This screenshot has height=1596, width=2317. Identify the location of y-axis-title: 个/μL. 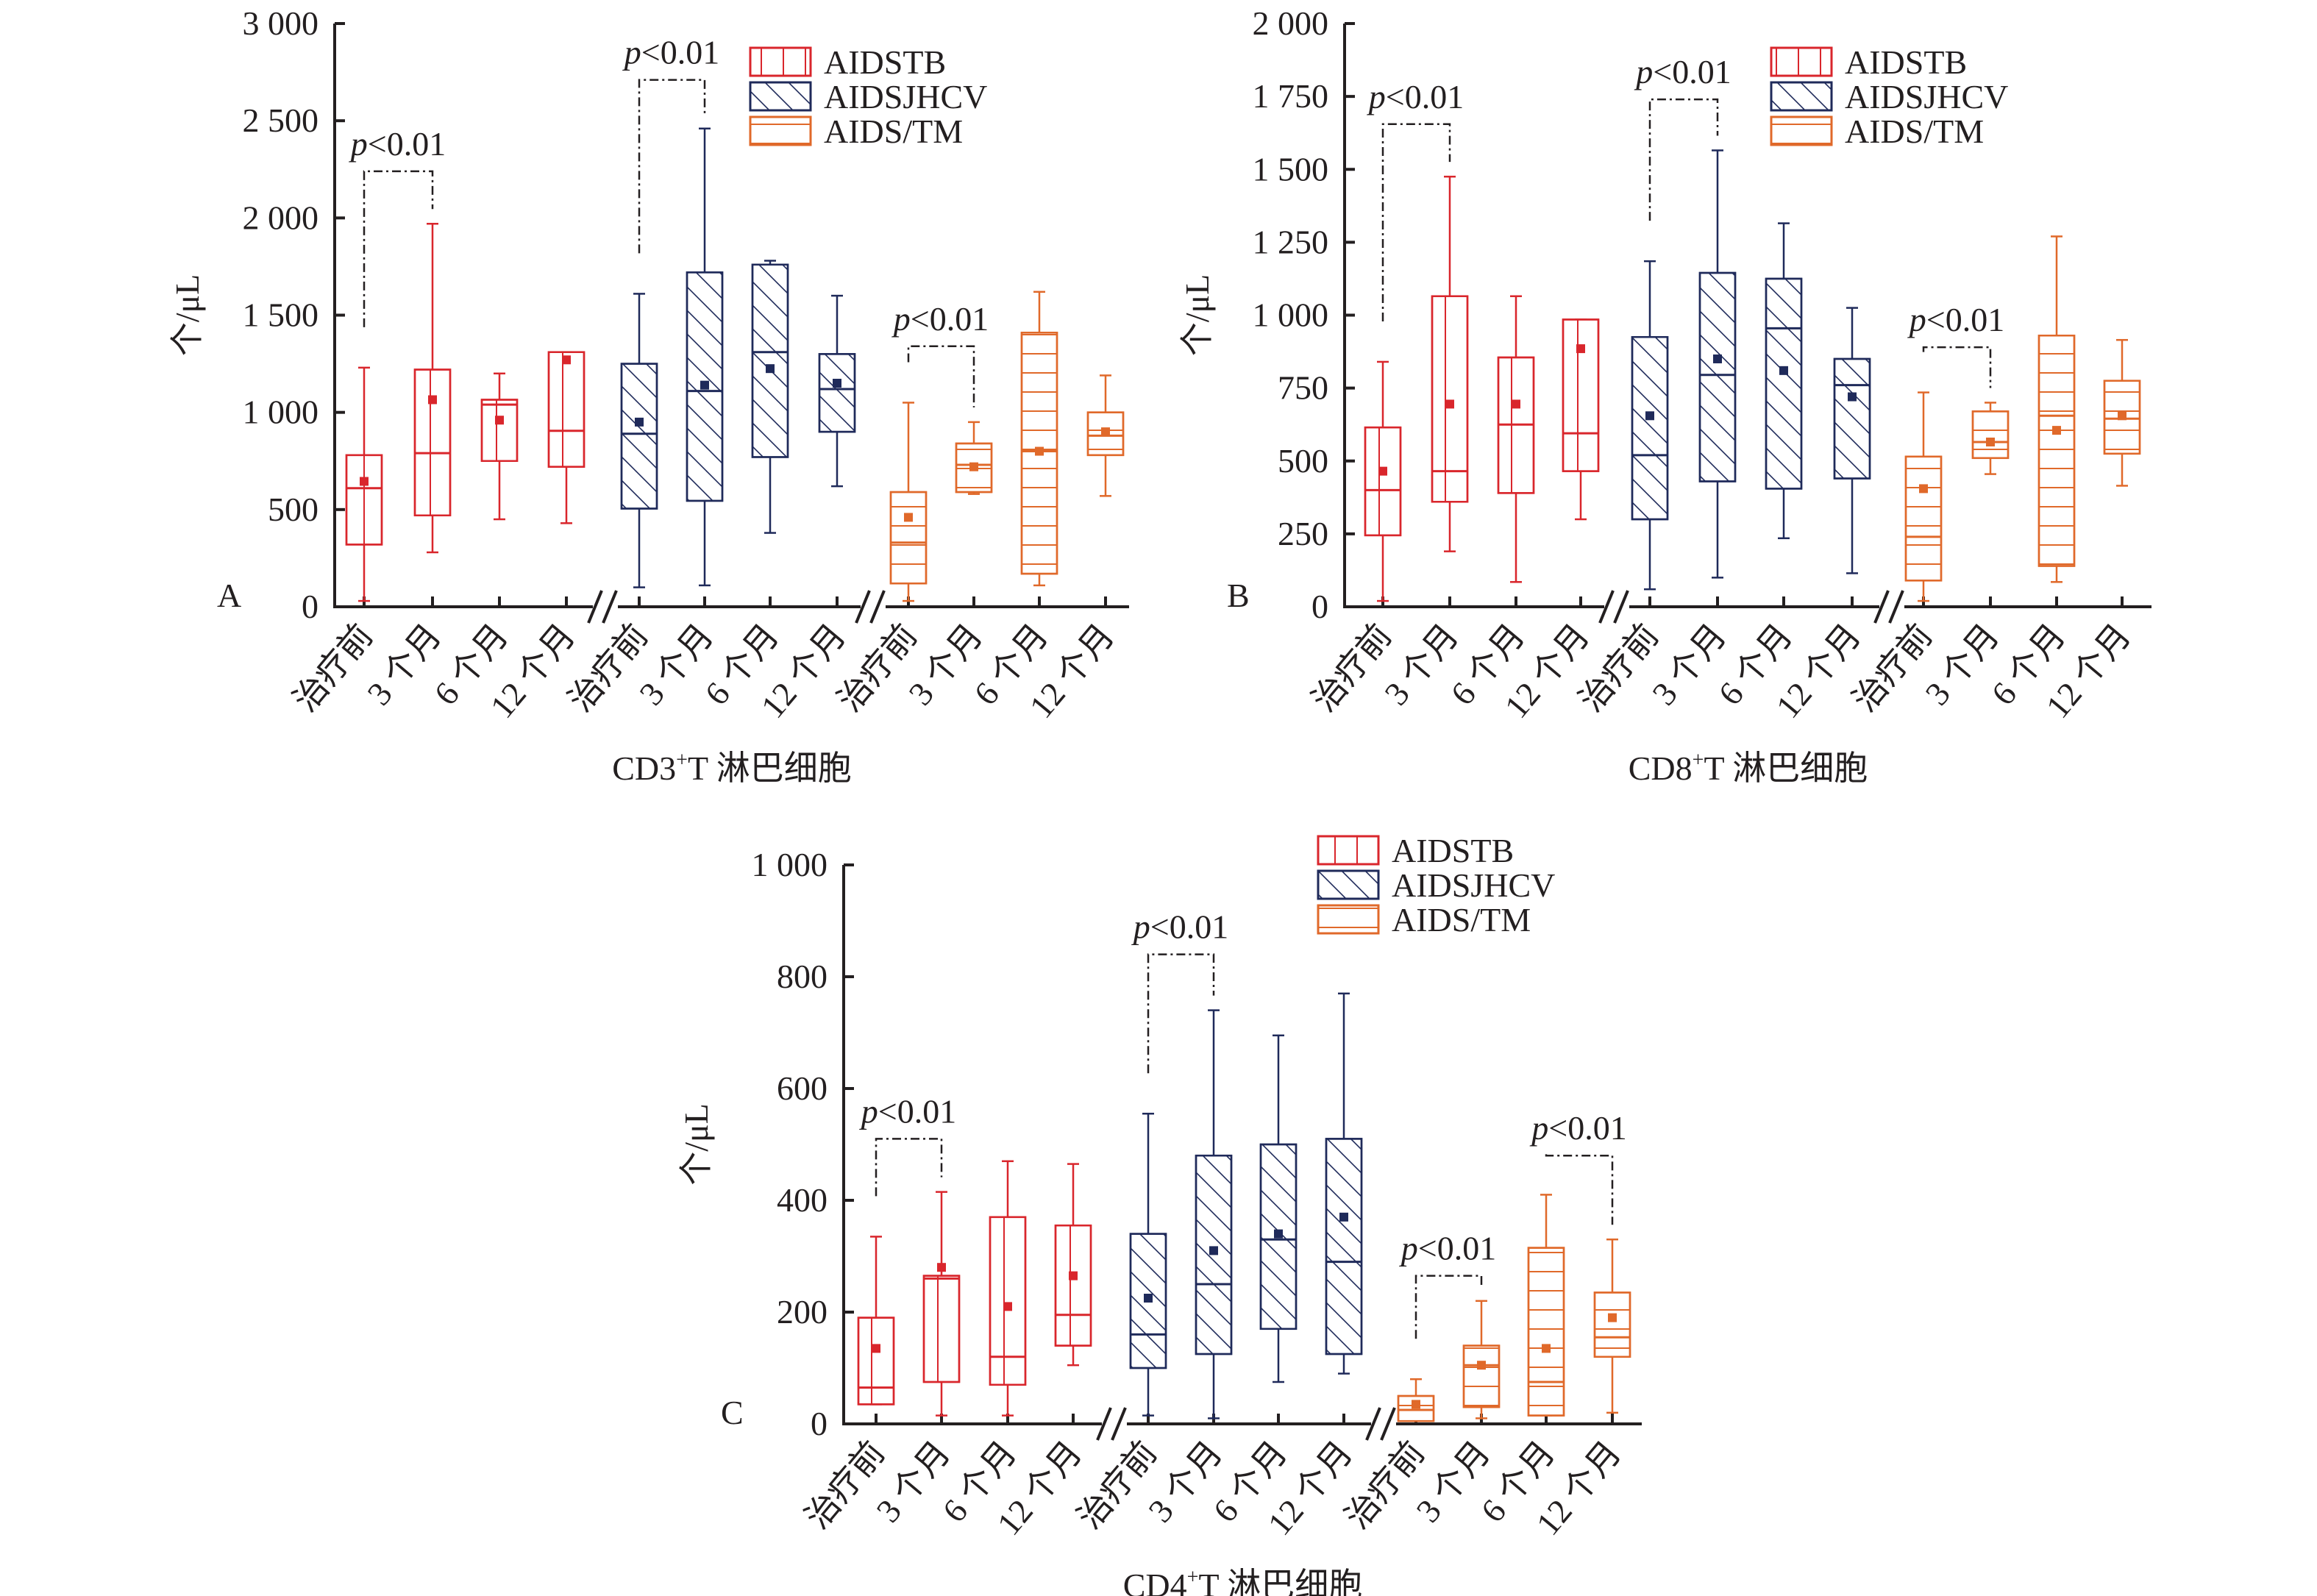
(696, 1144).